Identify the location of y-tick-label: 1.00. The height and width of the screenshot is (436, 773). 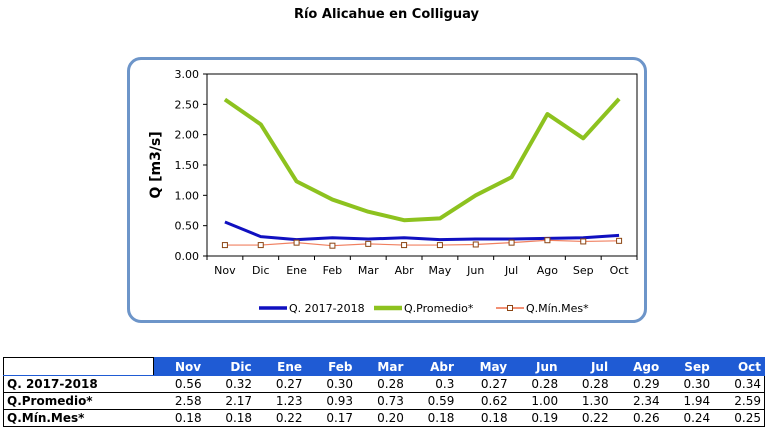
(187, 195).